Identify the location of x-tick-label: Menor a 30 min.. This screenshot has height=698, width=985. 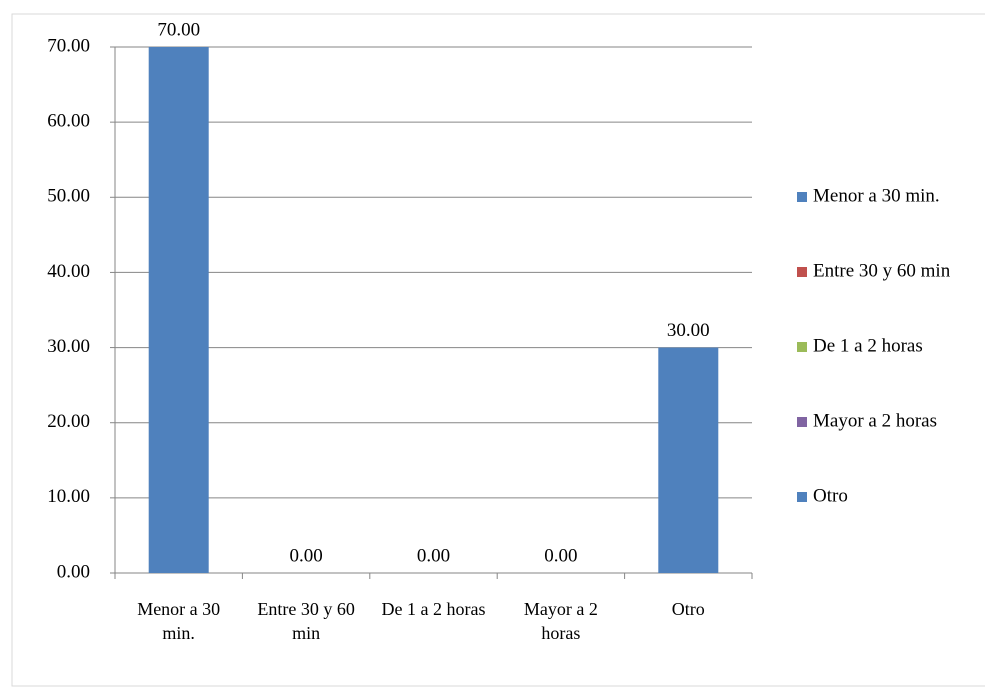
(179, 621).